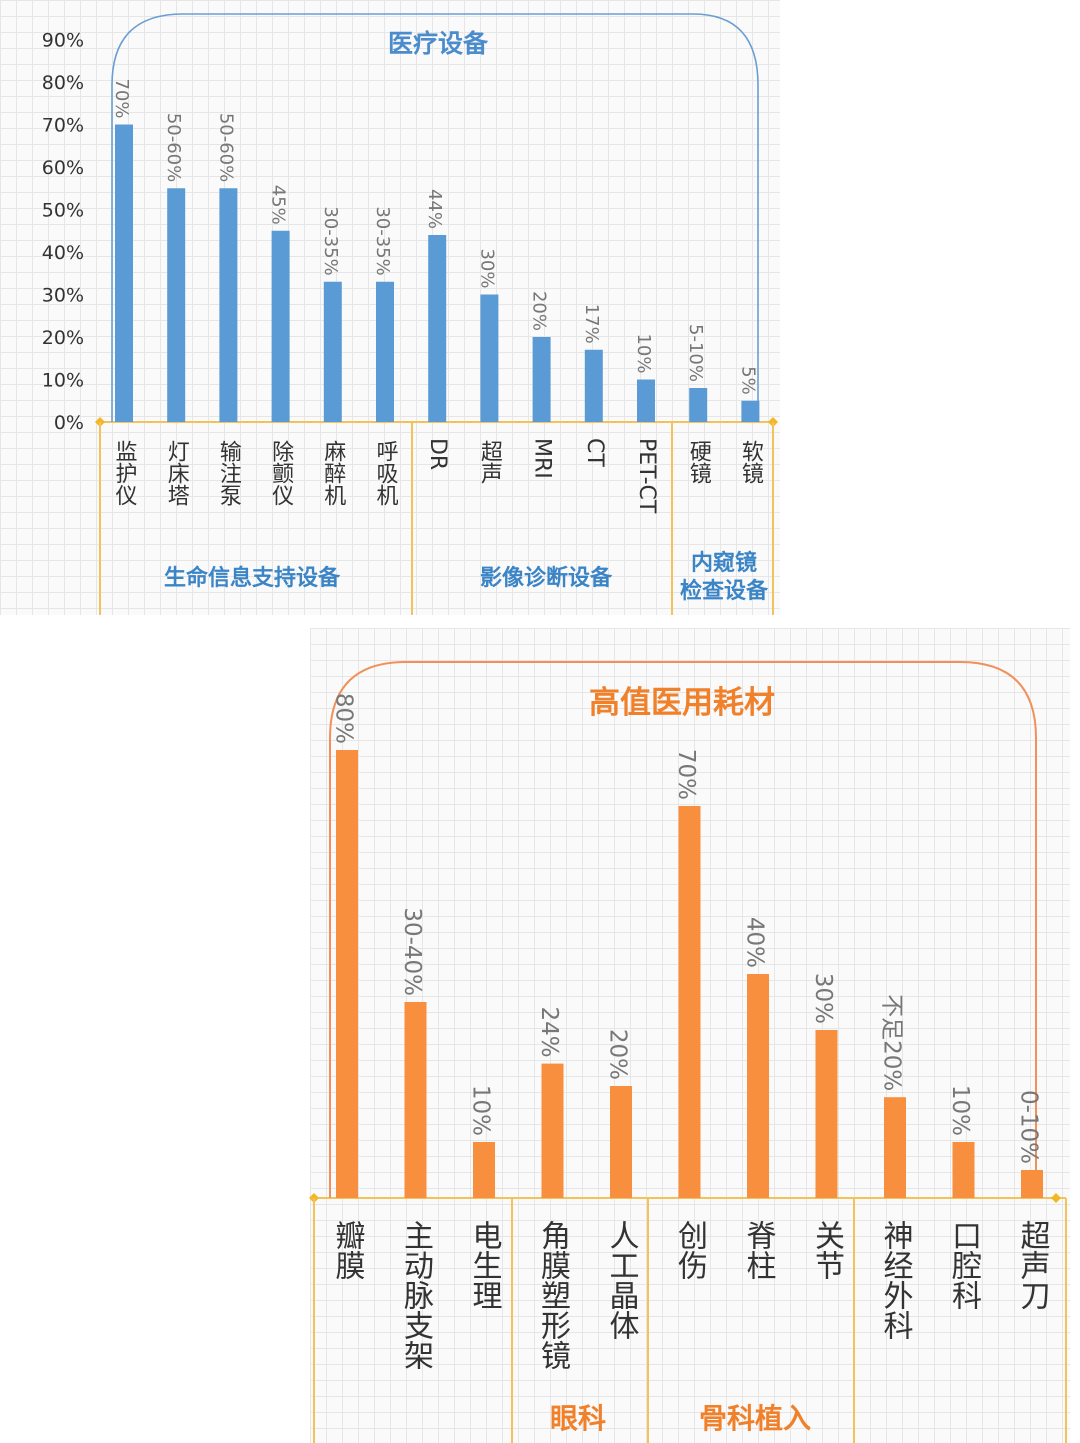  What do you see at coordinates (278, 205) in the screenshot?
I see `data-label: 45%` at bounding box center [278, 205].